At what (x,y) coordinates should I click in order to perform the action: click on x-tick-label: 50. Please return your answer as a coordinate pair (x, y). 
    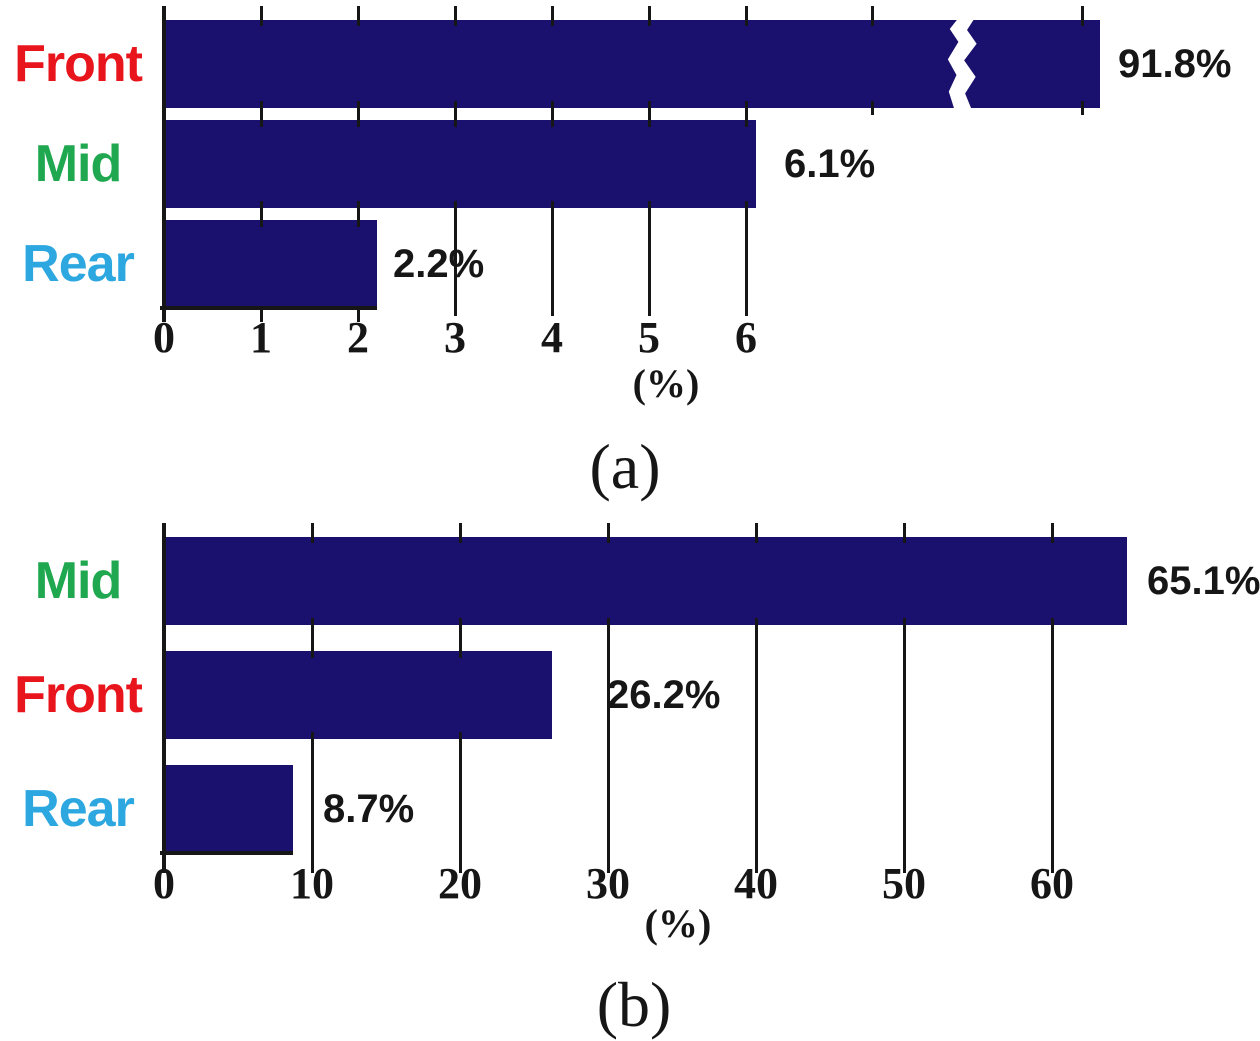
    Looking at the image, I should click on (904, 883).